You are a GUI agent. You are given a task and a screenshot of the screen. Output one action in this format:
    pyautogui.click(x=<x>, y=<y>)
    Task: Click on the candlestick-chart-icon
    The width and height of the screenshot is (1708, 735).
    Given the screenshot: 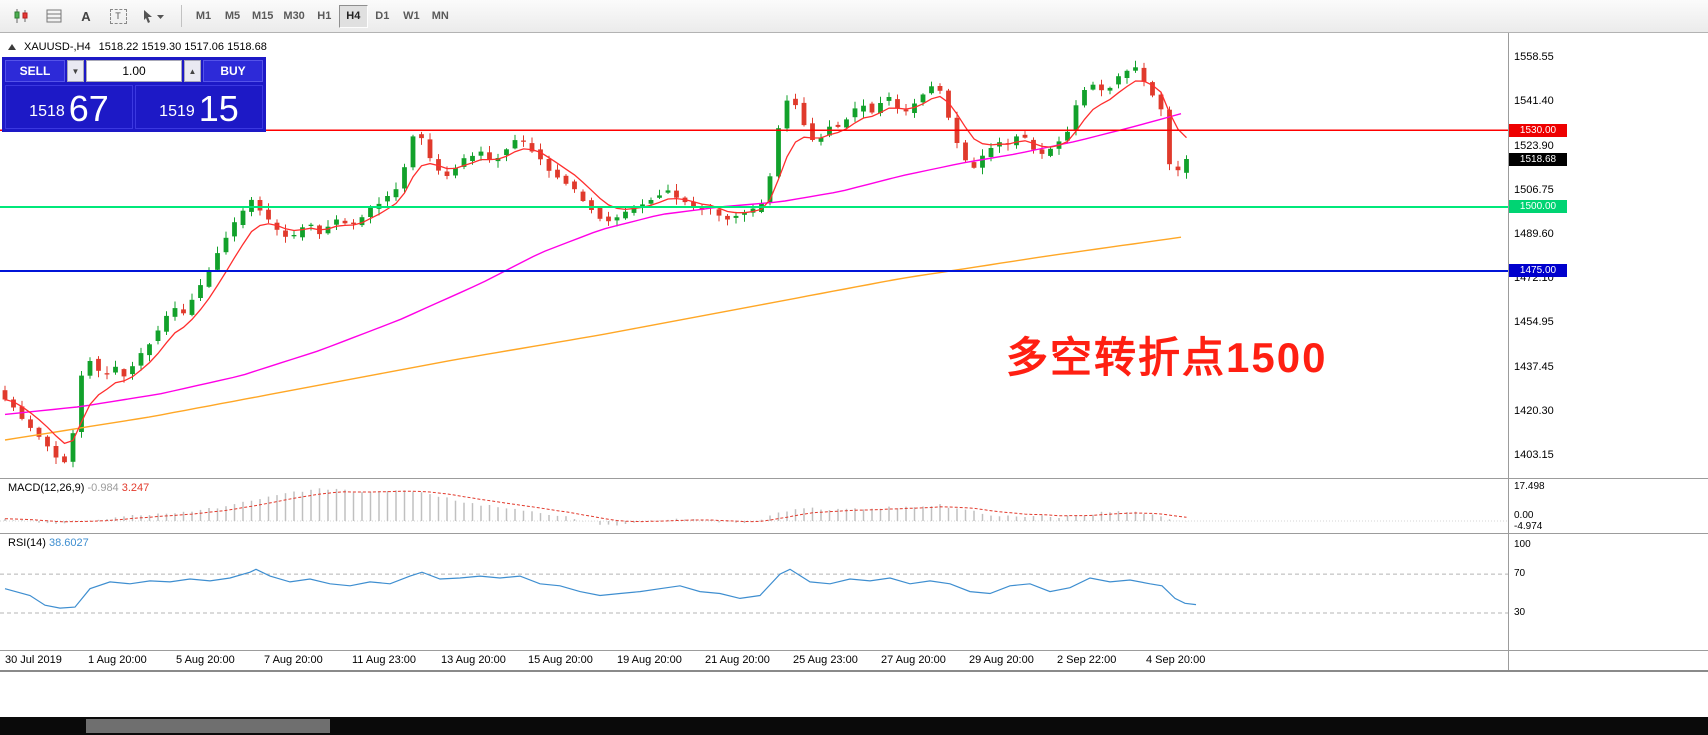 What is the action you would take?
    pyautogui.click(x=22, y=16)
    